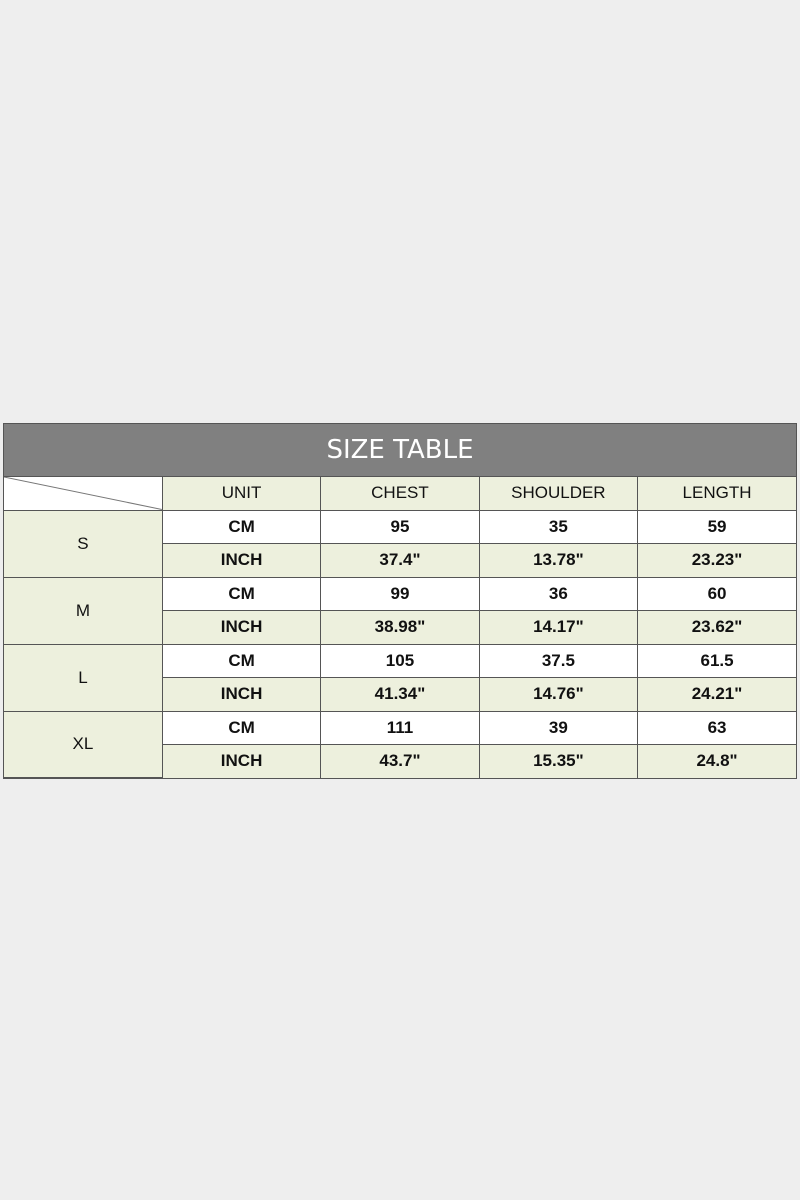  I want to click on value-cell: 14.17", so click(558, 627).